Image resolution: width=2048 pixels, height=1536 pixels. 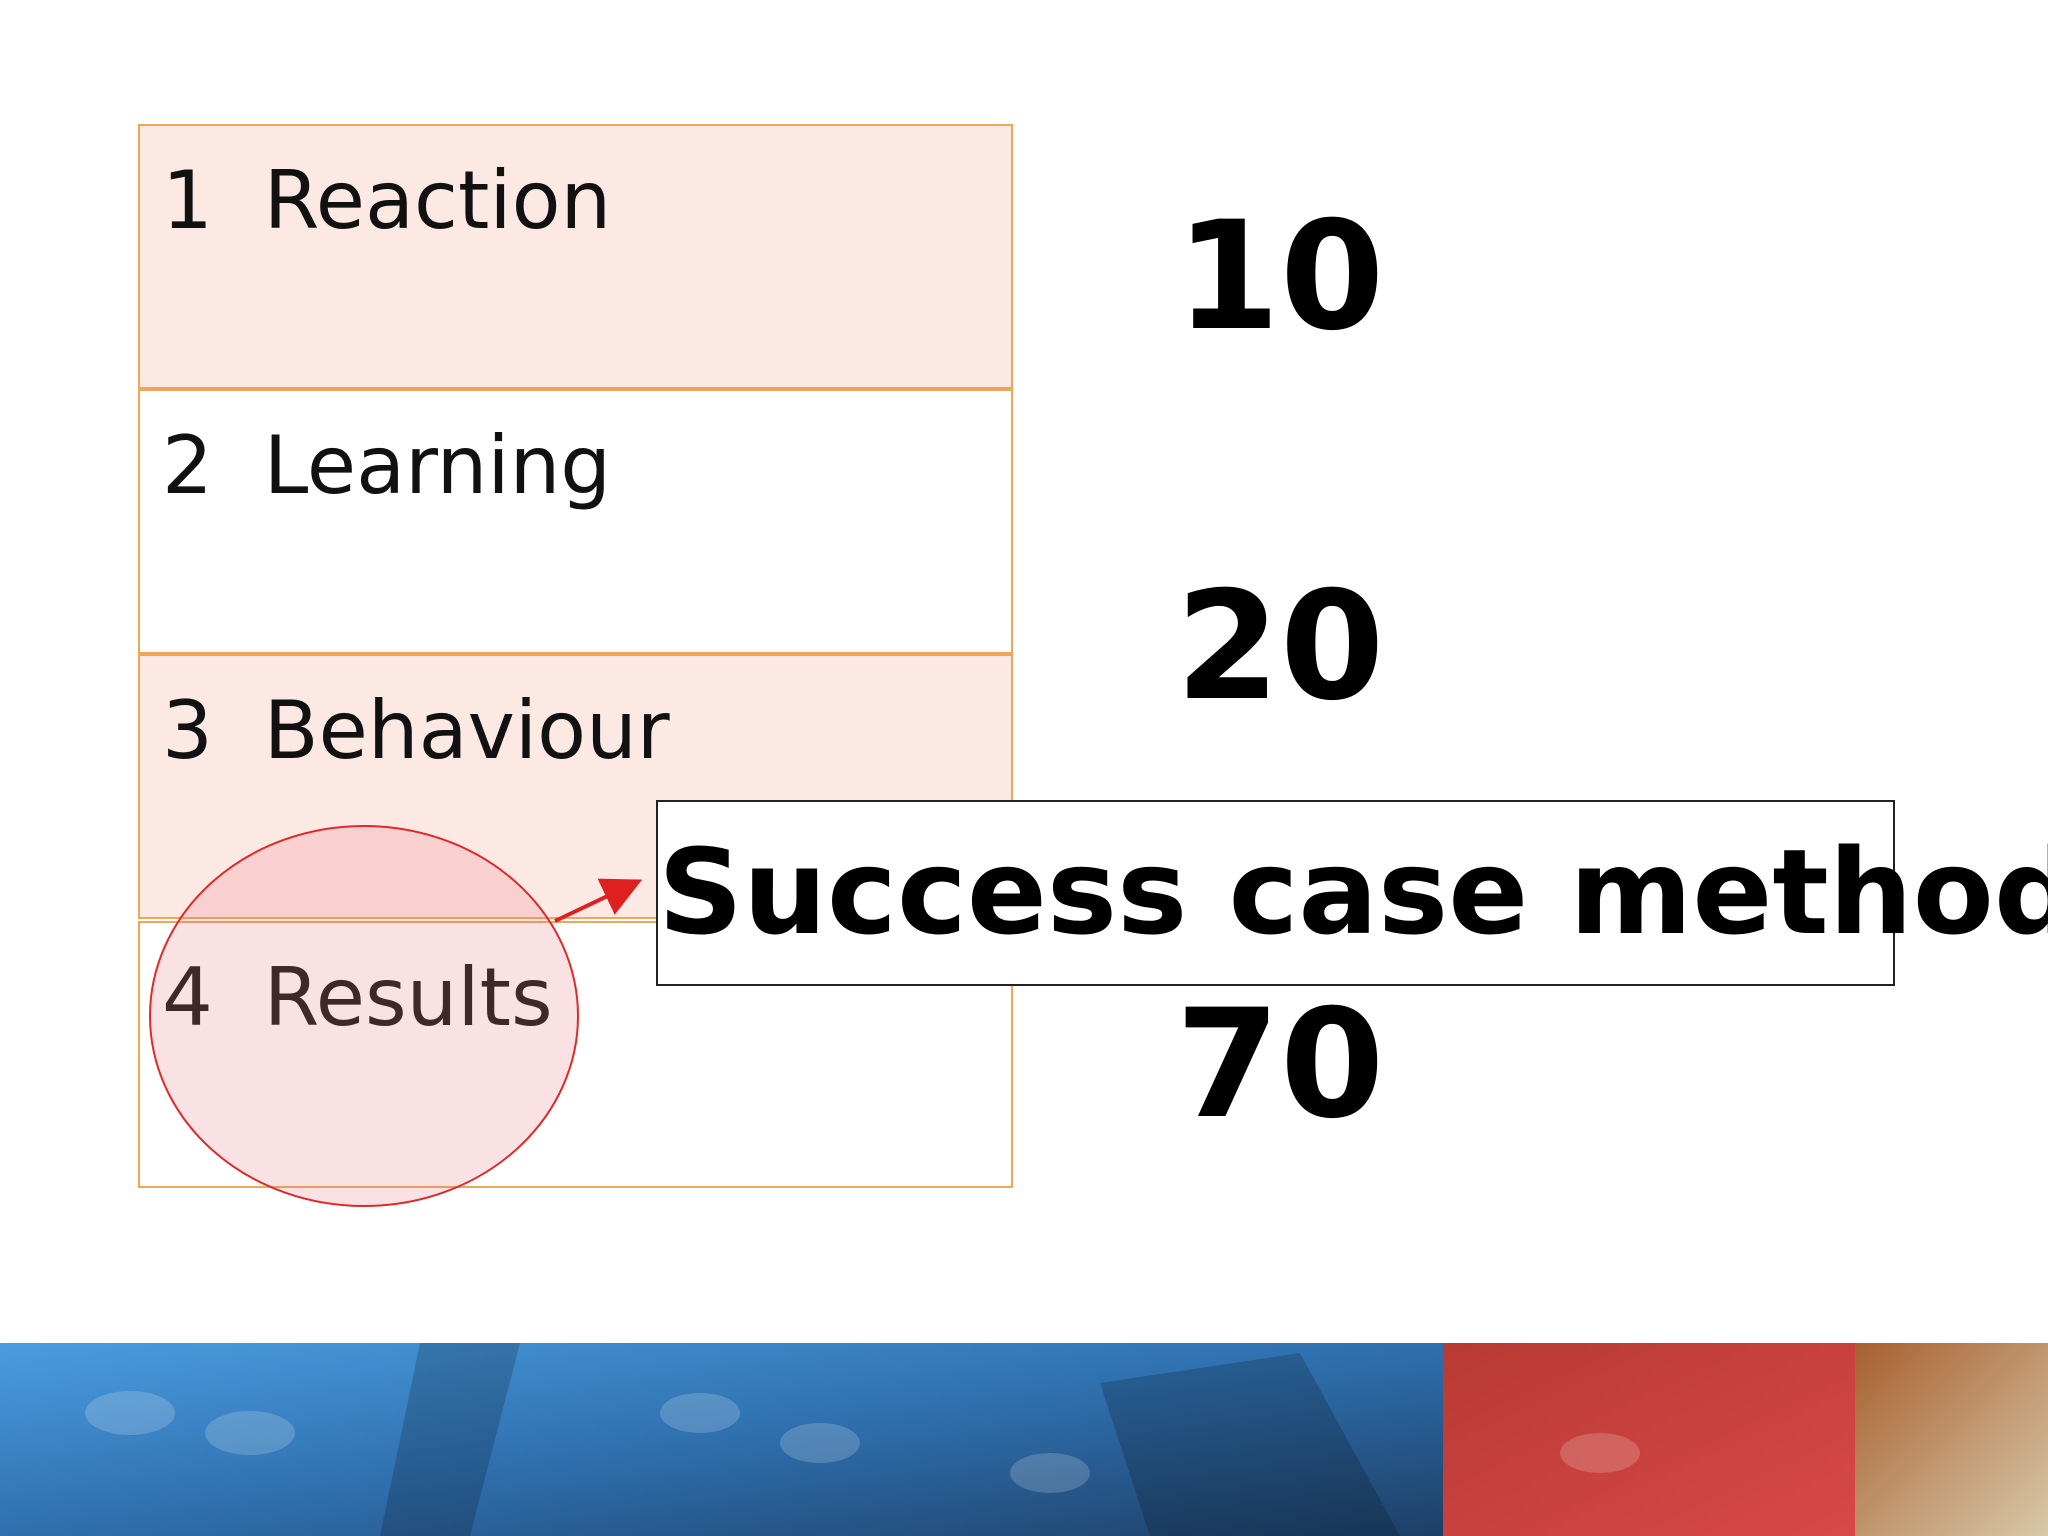 I want to click on number: 20, so click(x=1280, y=647).